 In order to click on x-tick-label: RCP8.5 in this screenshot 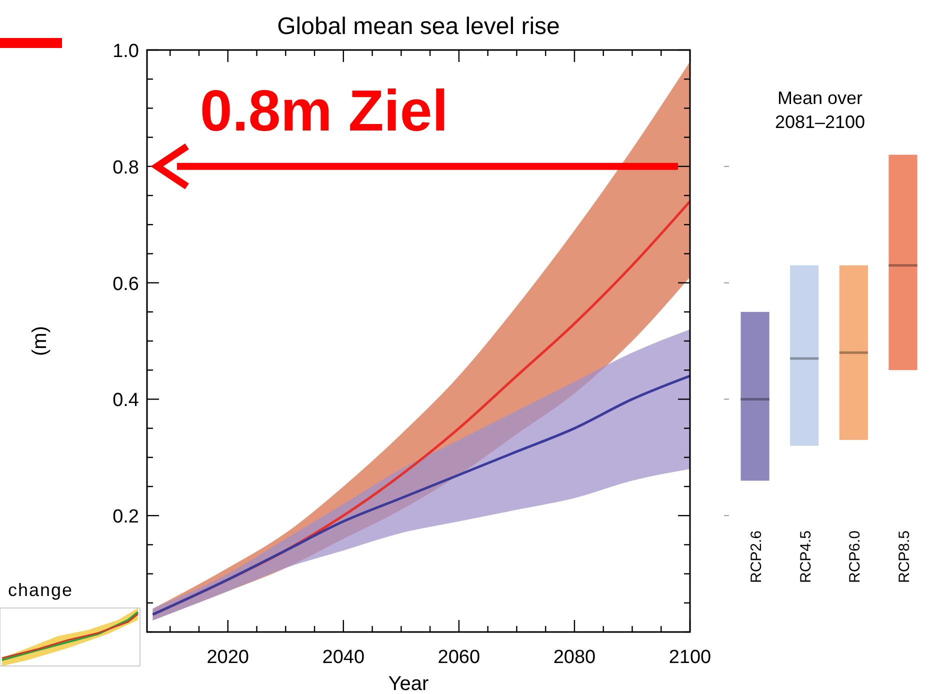, I will do `click(904, 556)`.